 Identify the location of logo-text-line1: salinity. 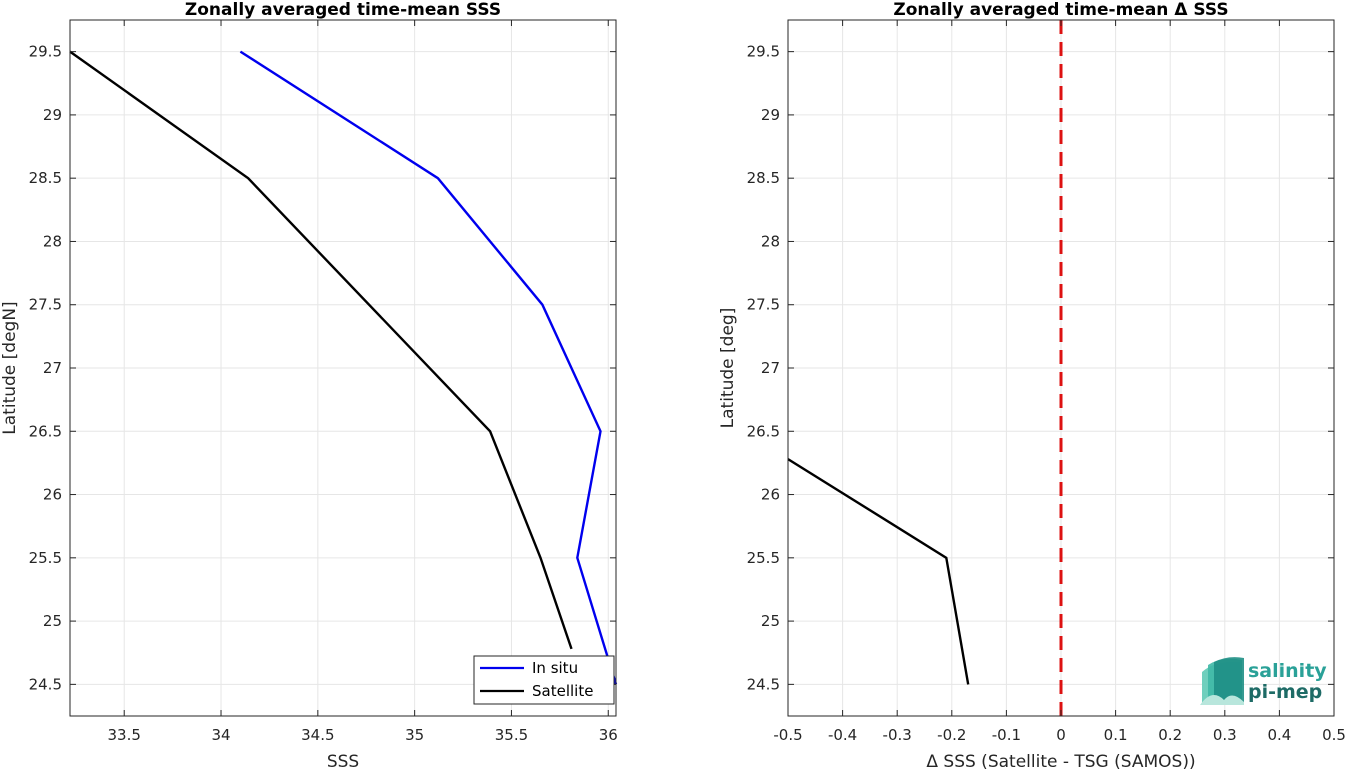
(1287, 671).